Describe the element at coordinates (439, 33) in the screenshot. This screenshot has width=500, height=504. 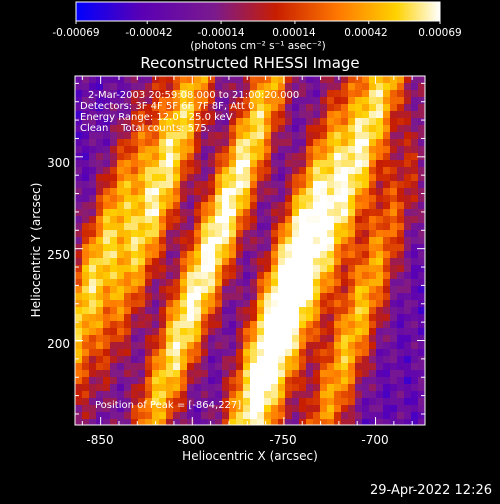
I see `colorbar-tick-label: 0.00069` at that location.